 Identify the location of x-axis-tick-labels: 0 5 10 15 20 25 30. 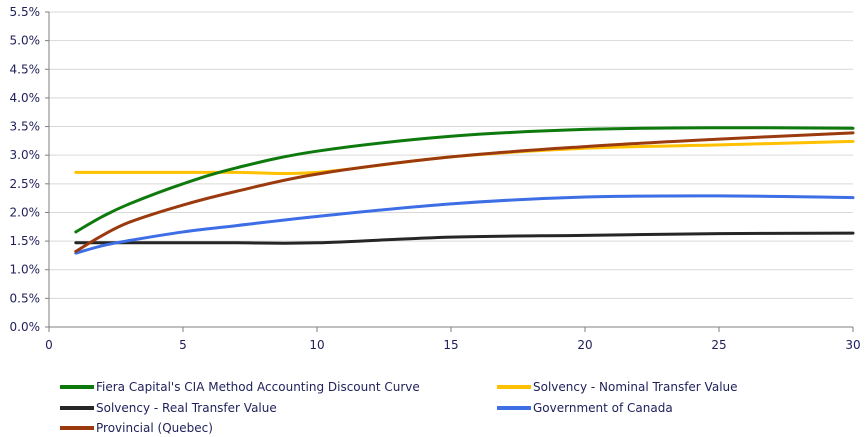
(452, 345).